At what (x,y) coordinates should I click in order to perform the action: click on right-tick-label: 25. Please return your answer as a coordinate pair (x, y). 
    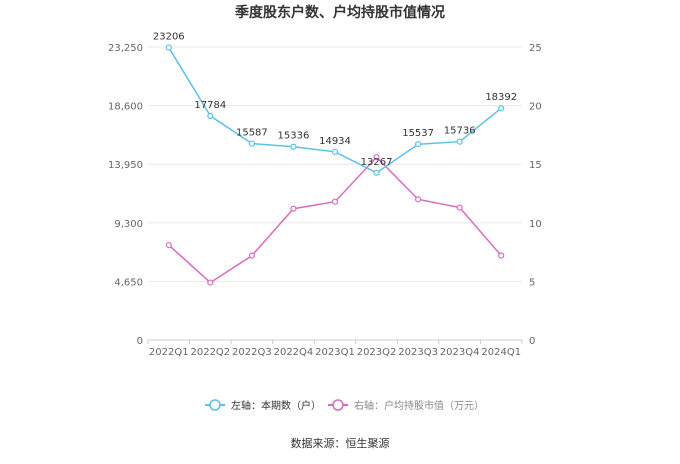
    Looking at the image, I should click on (535, 48).